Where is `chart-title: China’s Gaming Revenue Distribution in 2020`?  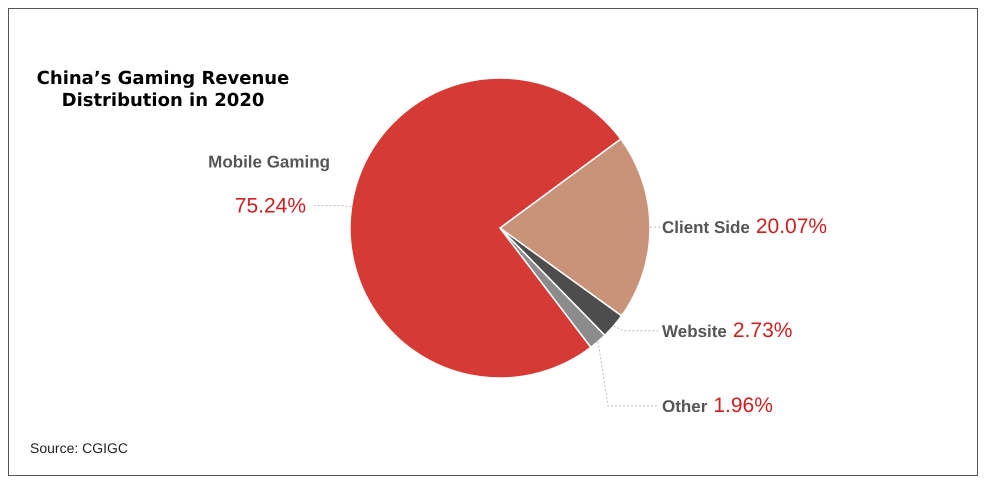
chart-title: China’s Gaming Revenue Distribution in 2020 is located at coordinates (163, 89).